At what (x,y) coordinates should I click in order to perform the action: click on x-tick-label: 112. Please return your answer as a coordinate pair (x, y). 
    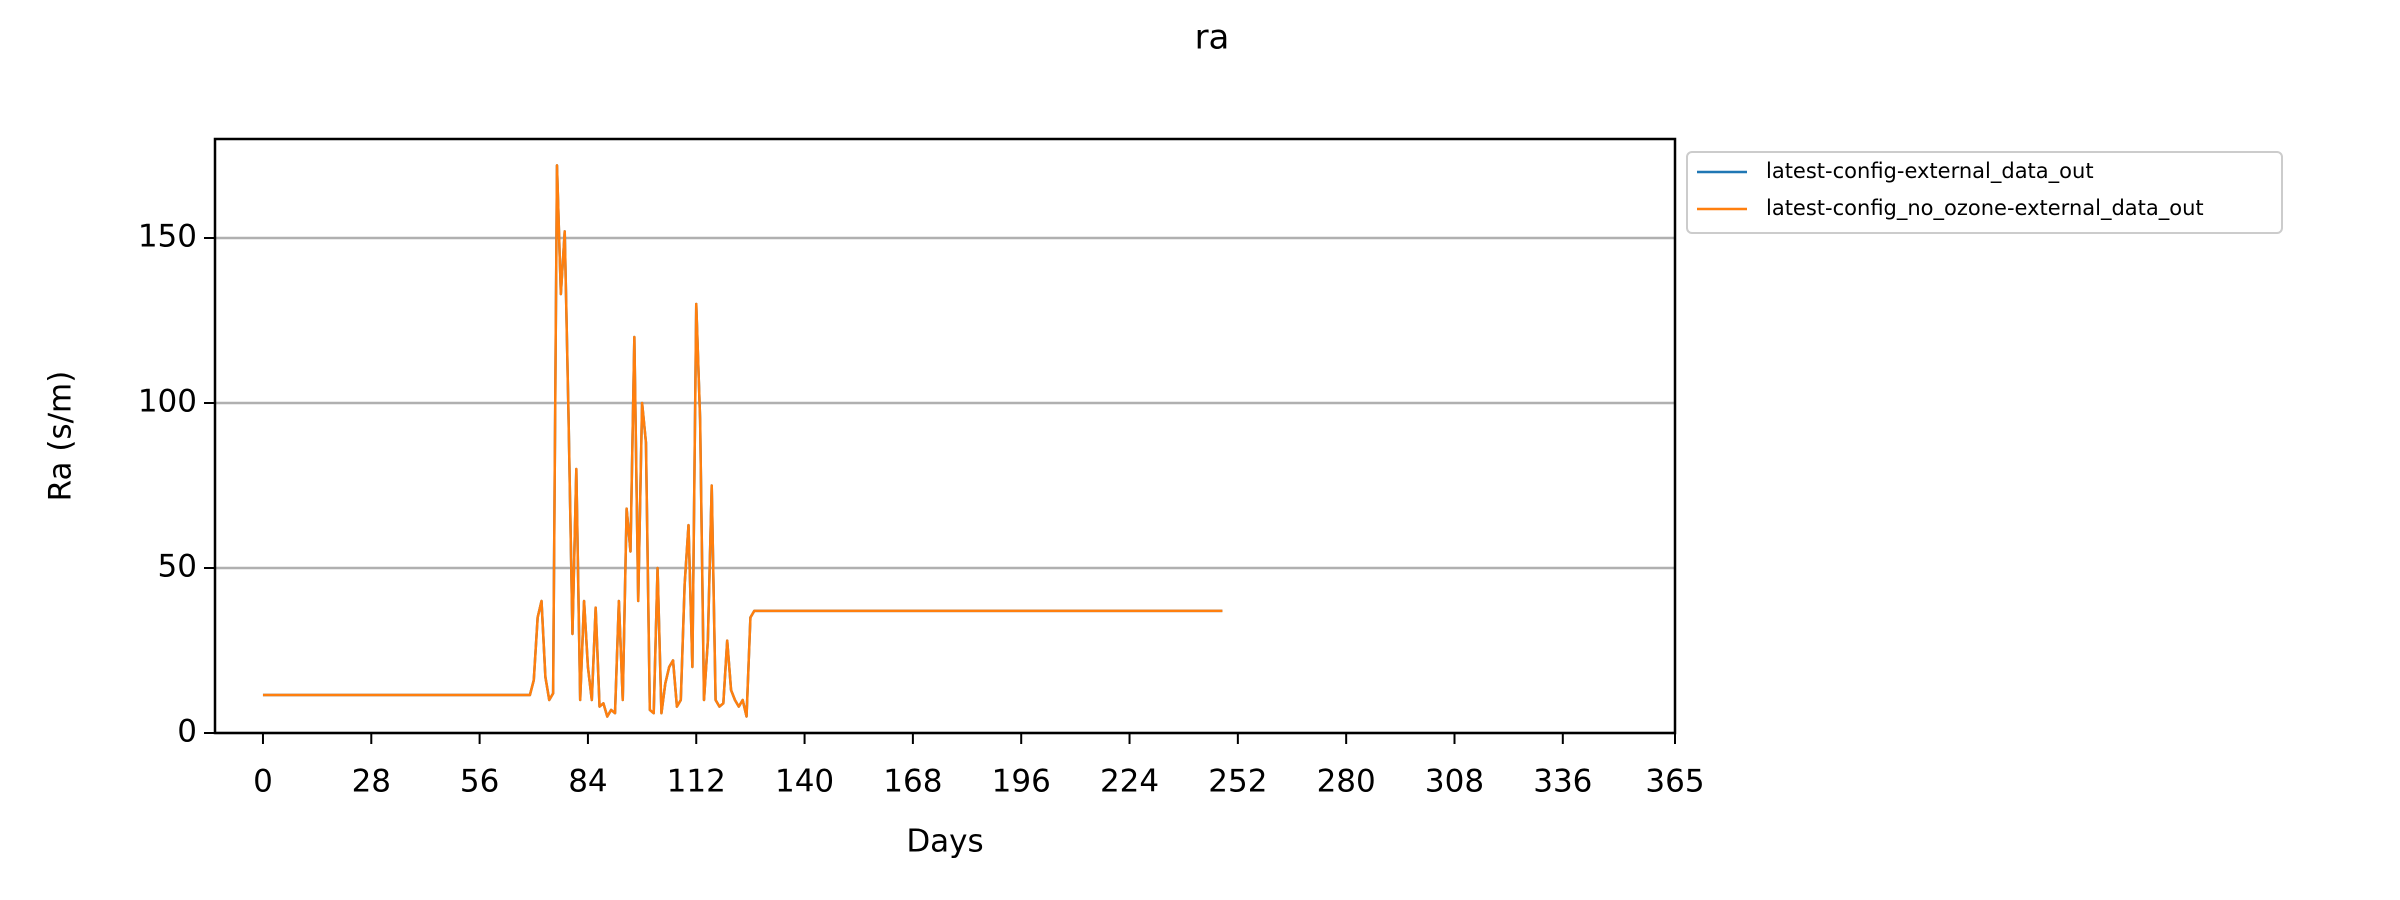
    Looking at the image, I should click on (696, 782).